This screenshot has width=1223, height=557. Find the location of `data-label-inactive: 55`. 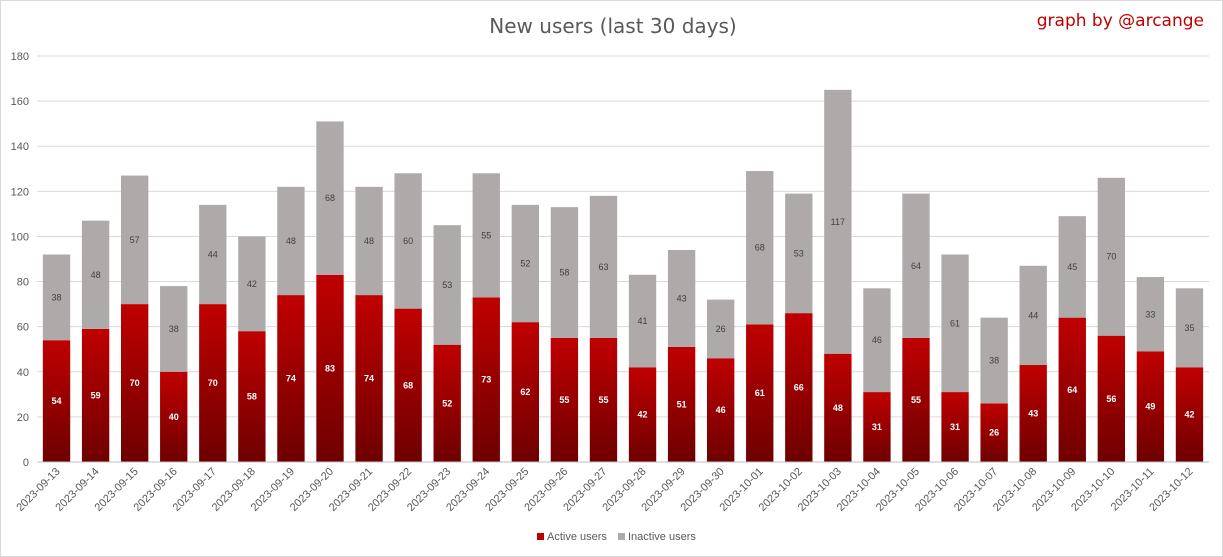

data-label-inactive: 55 is located at coordinates (486, 235).